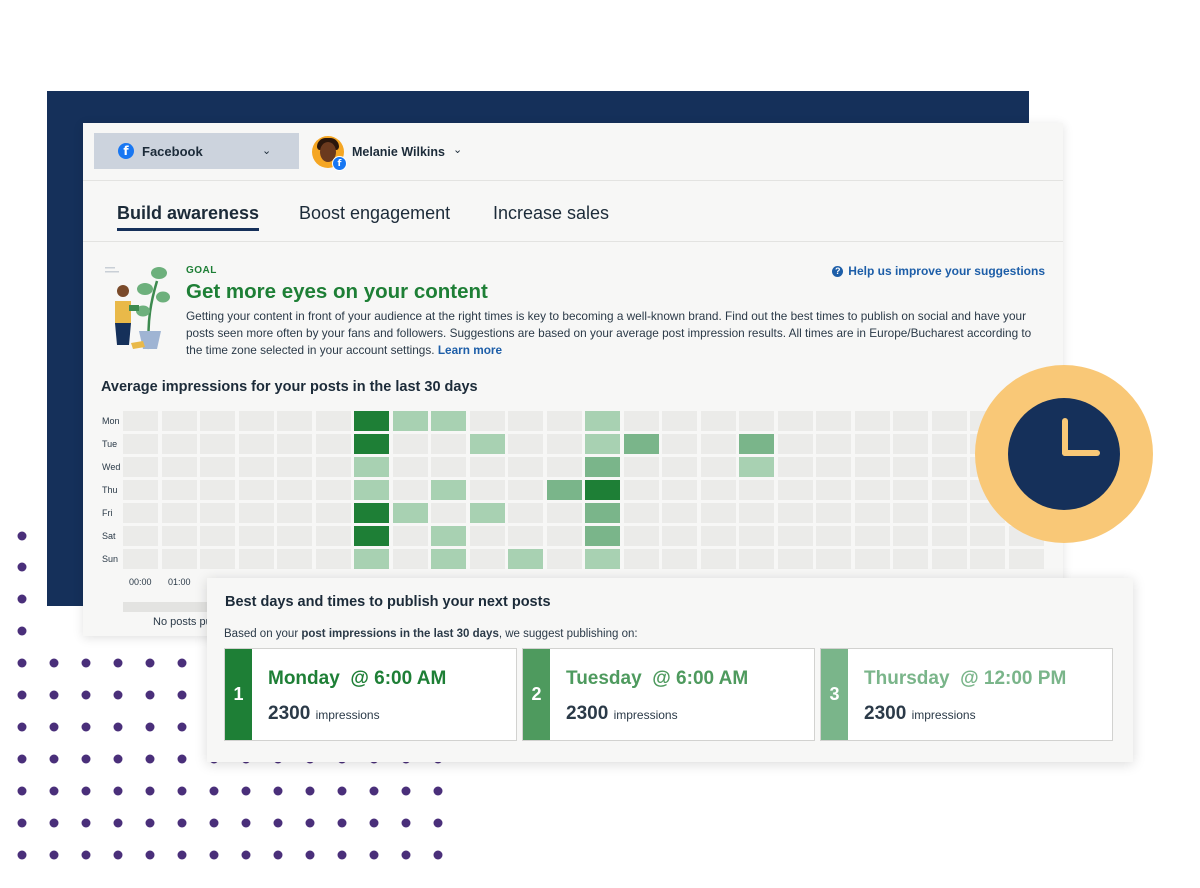  I want to click on network-select: f Facebook ⌄, so click(196, 151).